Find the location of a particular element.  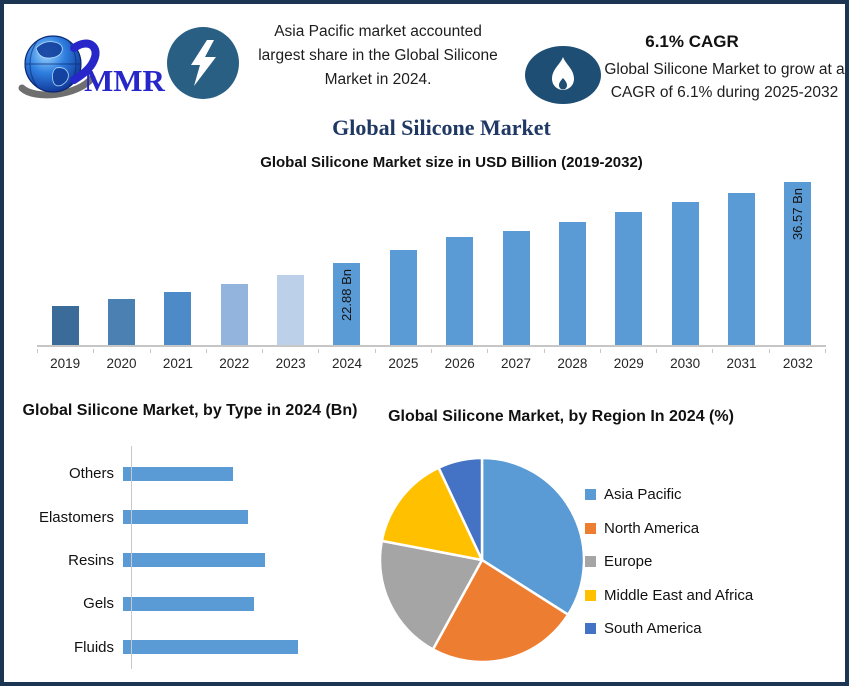

bar-2027 is located at coordinates (516, 287).